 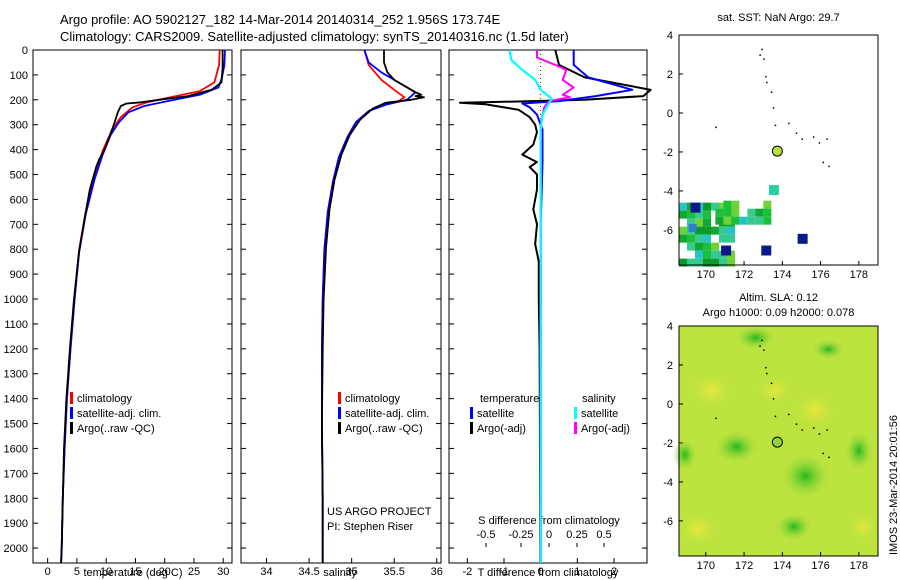 What do you see at coordinates (614, 572) in the screenshot?
I see `x-tick-label: 2` at bounding box center [614, 572].